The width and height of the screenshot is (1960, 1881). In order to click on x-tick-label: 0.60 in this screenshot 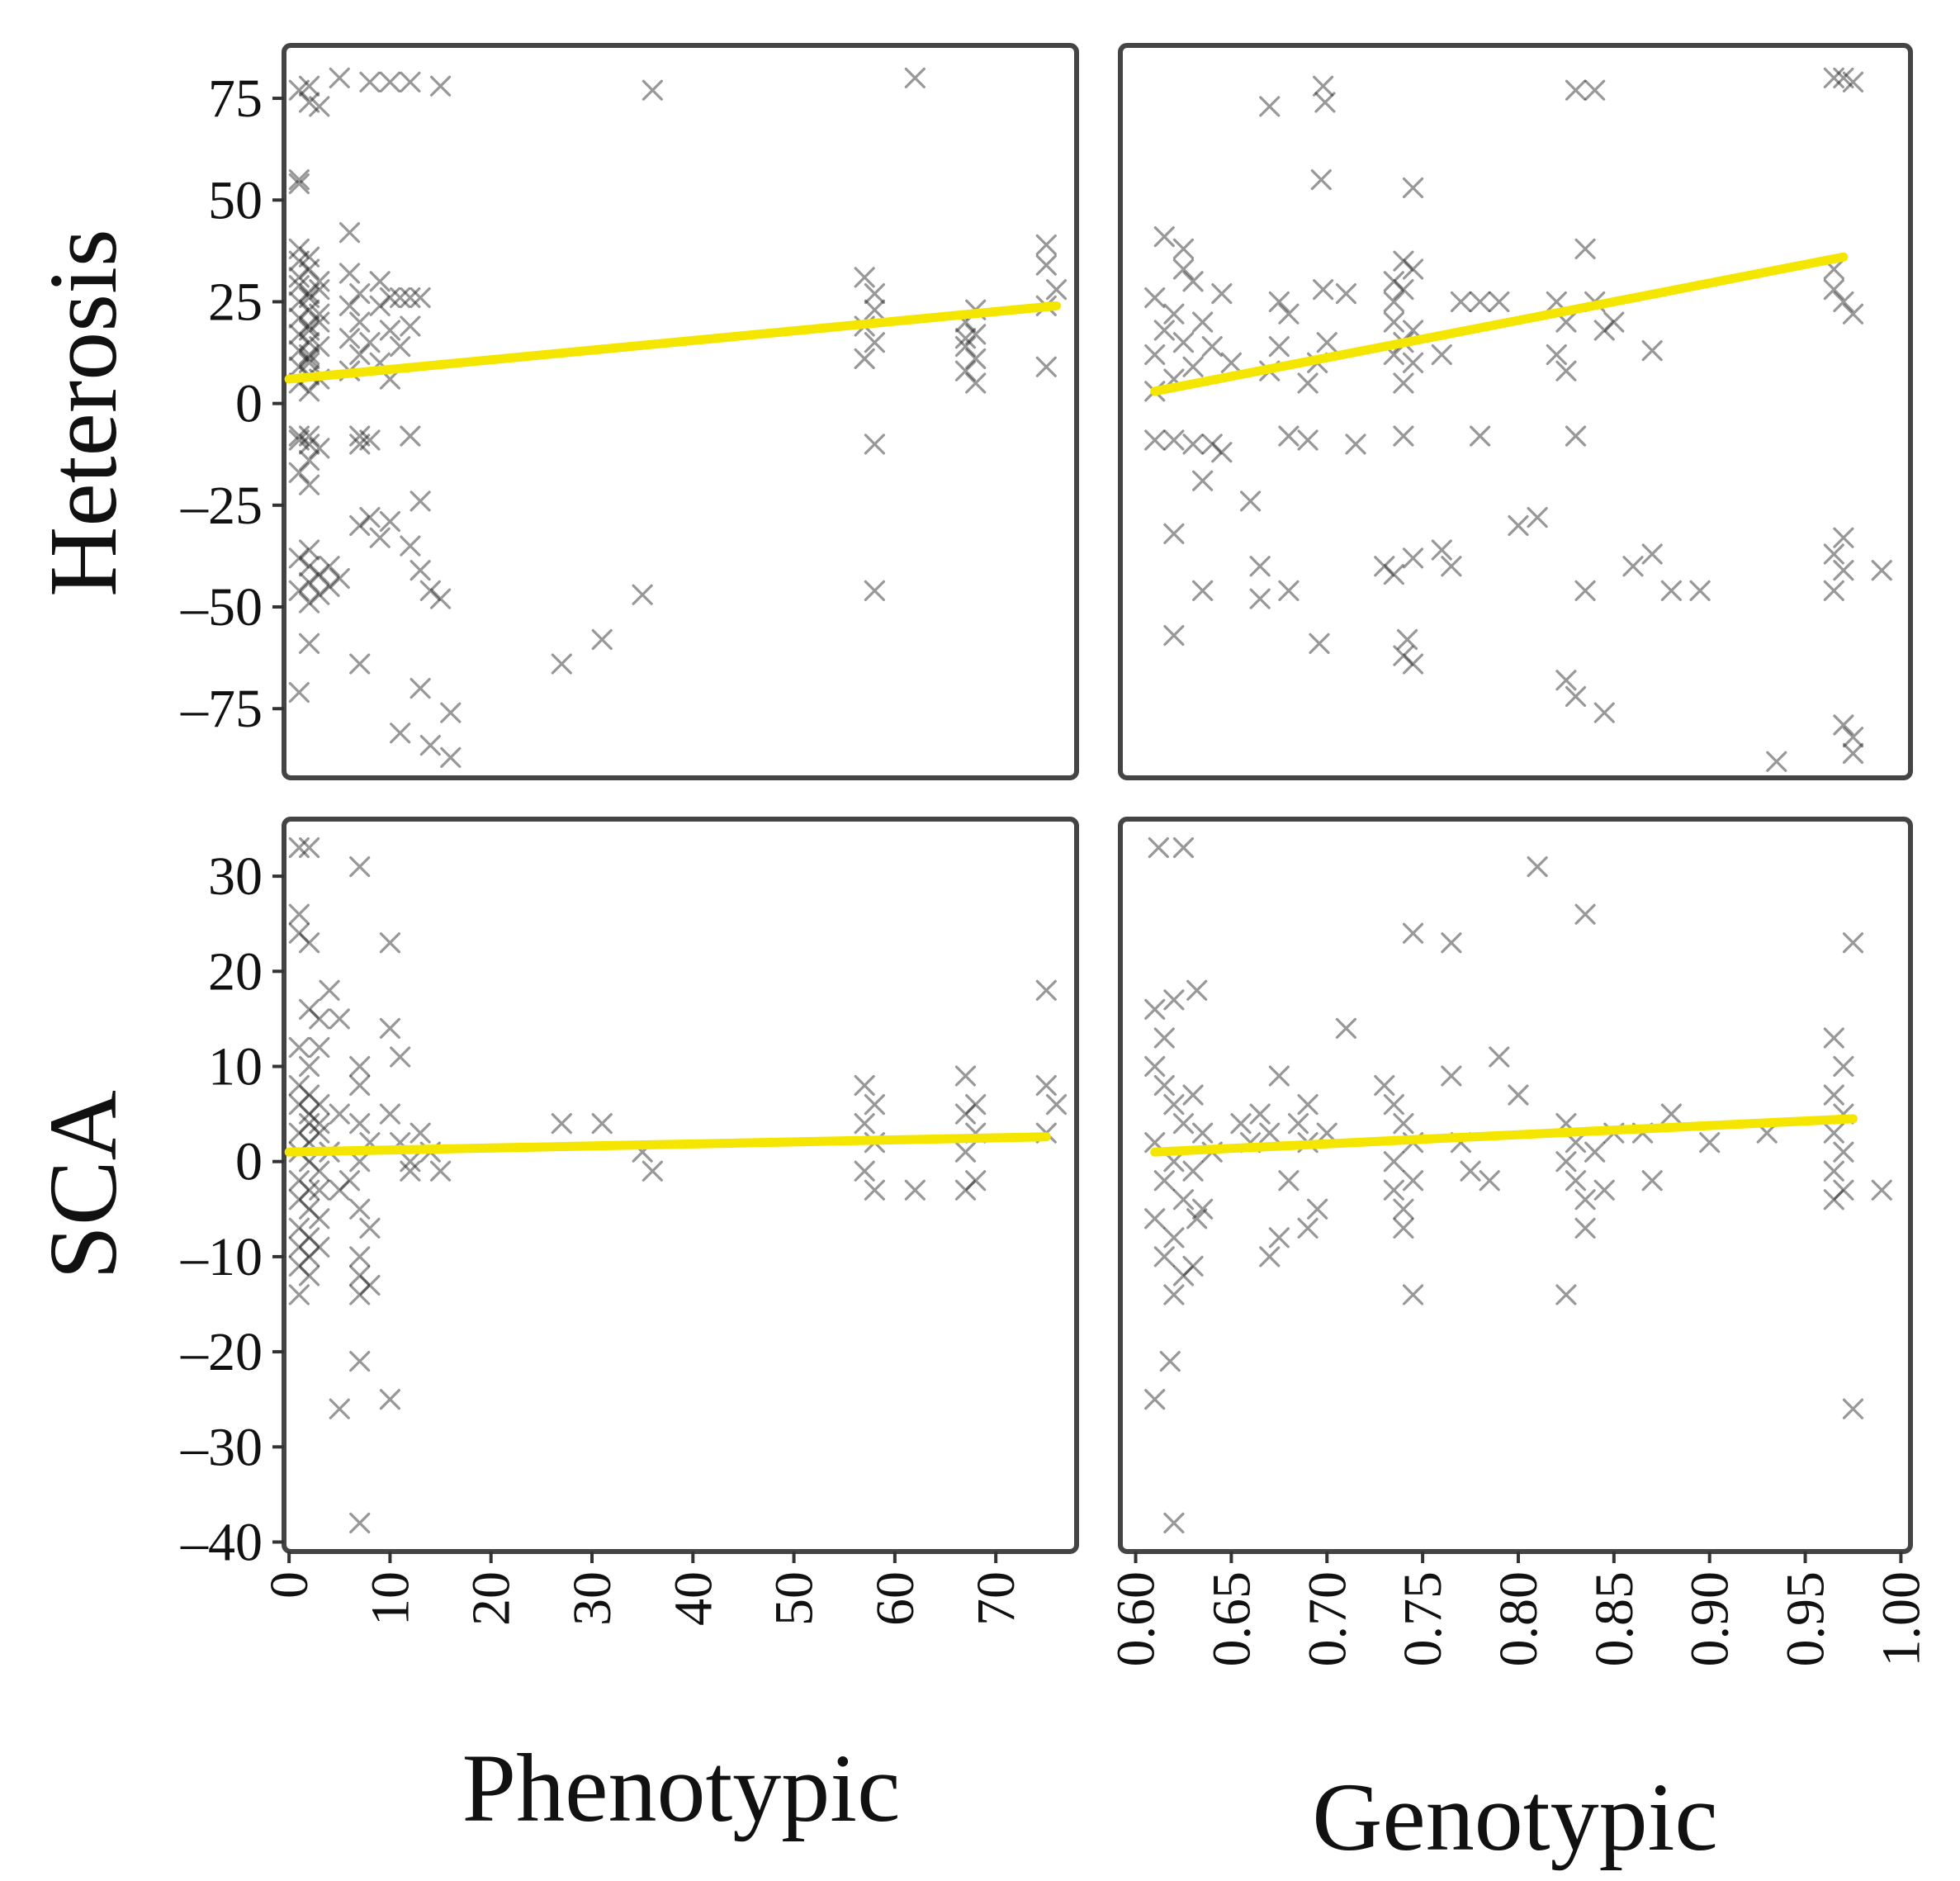, I will do `click(1136, 1619)`.